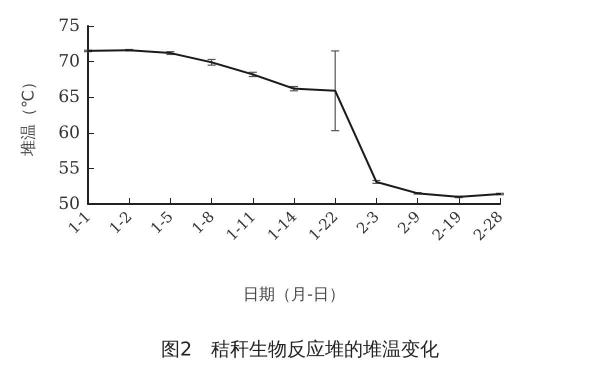 This screenshot has width=600, height=376. Describe the element at coordinates (69, 132) in the screenshot. I see `y-tick-label: 60` at that location.